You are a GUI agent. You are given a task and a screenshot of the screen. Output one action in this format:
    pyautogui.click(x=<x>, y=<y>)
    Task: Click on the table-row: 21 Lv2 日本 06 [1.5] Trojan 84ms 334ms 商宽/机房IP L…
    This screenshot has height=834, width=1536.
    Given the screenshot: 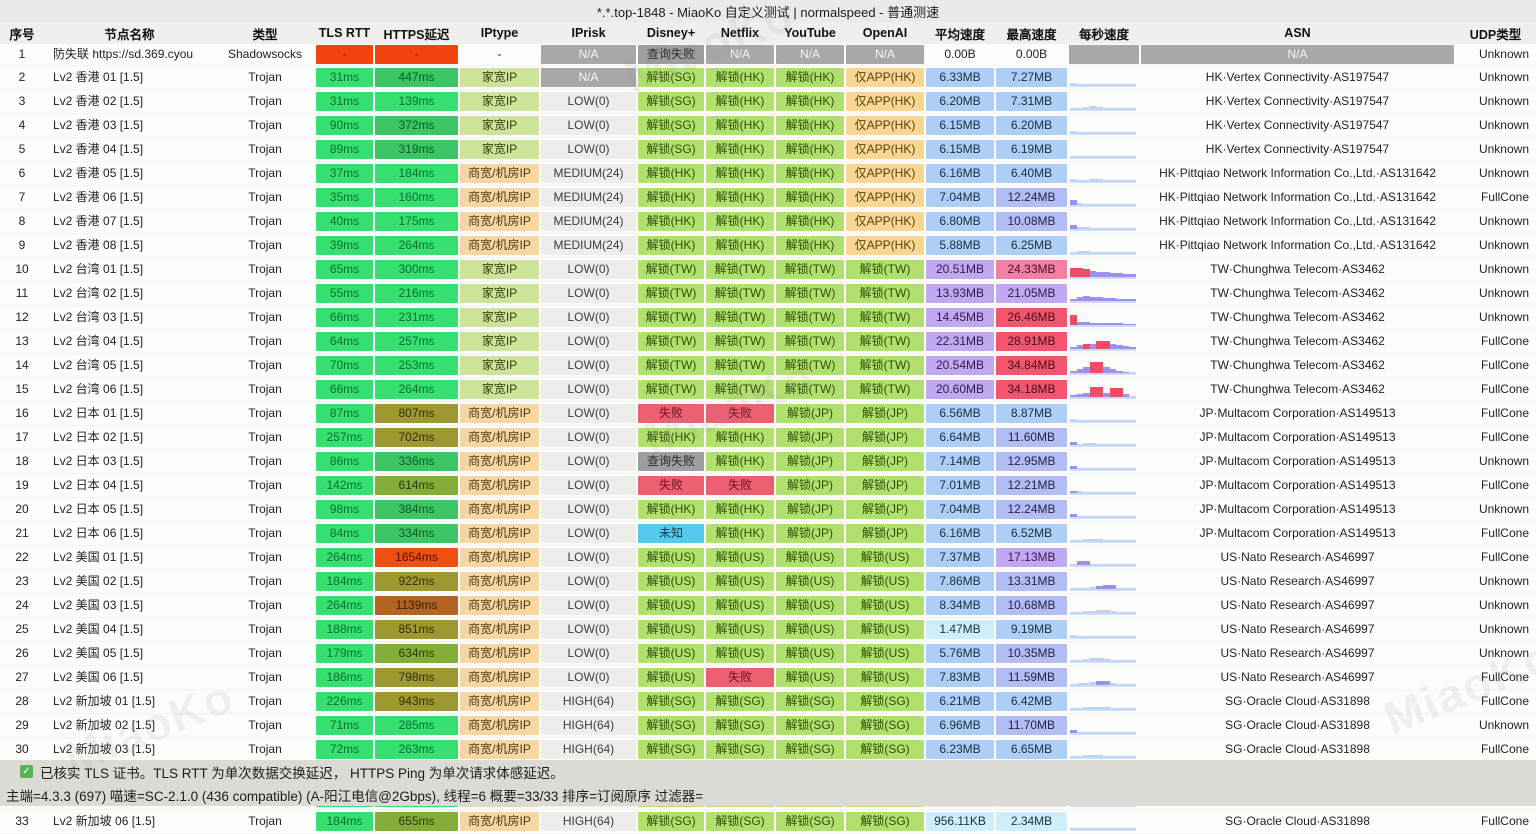 What is the action you would take?
    pyautogui.click(x=768, y=534)
    